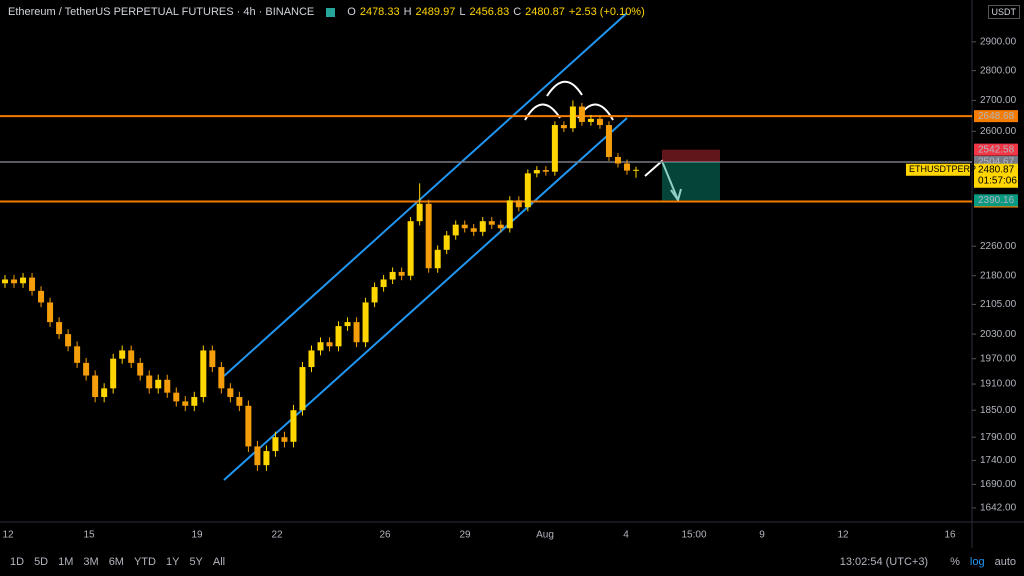 The height and width of the screenshot is (576, 1024). Describe the element at coordinates (1005, 562) in the screenshot. I see `auto-toggle: auto` at that location.